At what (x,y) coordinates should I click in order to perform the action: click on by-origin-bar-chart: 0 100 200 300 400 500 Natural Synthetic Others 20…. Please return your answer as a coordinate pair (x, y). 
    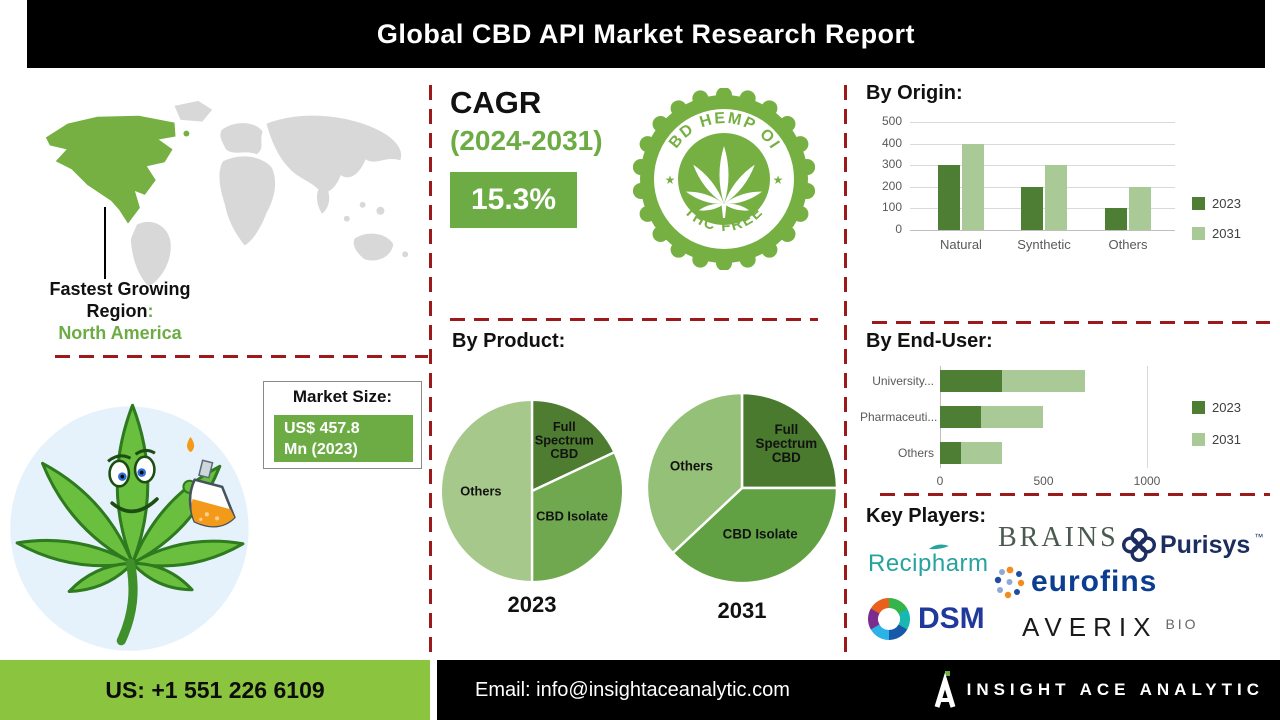
    Looking at the image, I should click on (1070, 188).